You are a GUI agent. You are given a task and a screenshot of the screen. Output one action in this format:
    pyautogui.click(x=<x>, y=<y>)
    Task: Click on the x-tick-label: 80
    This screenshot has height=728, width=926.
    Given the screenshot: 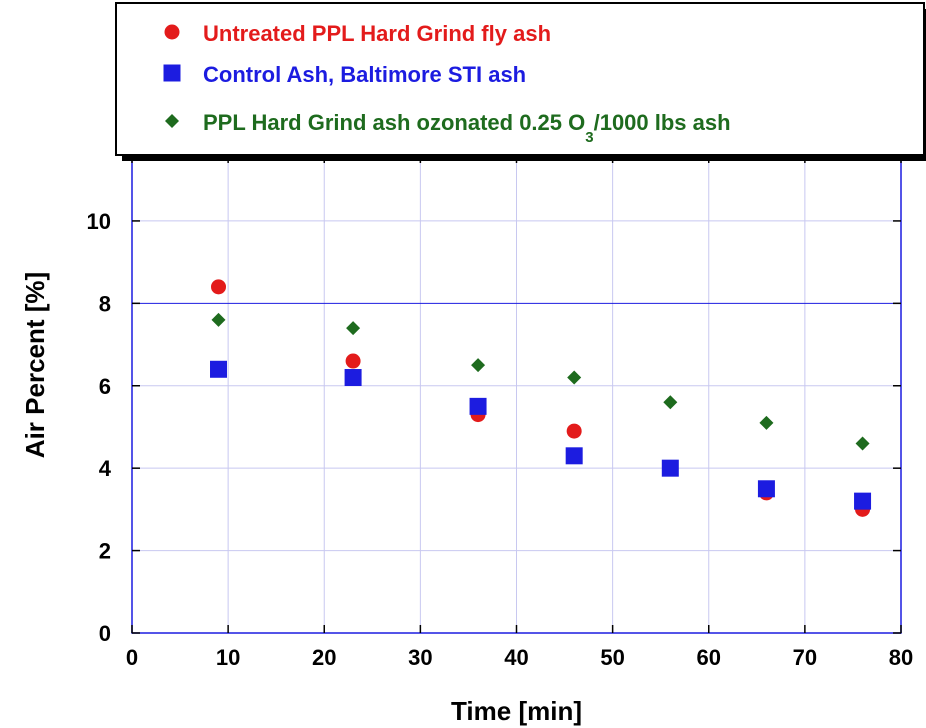 What is the action you would take?
    pyautogui.click(x=901, y=657)
    